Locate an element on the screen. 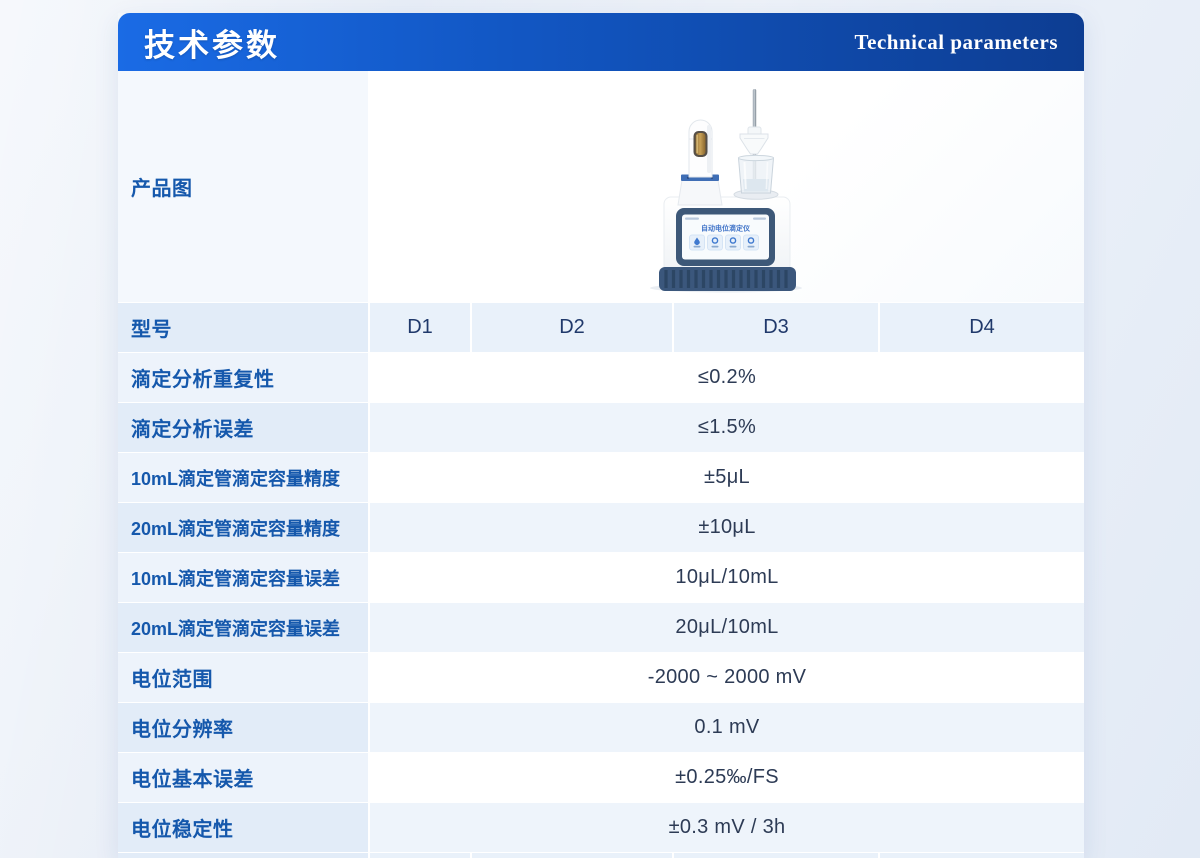  spec-value: ±0.25‰/FS is located at coordinates (726, 777).